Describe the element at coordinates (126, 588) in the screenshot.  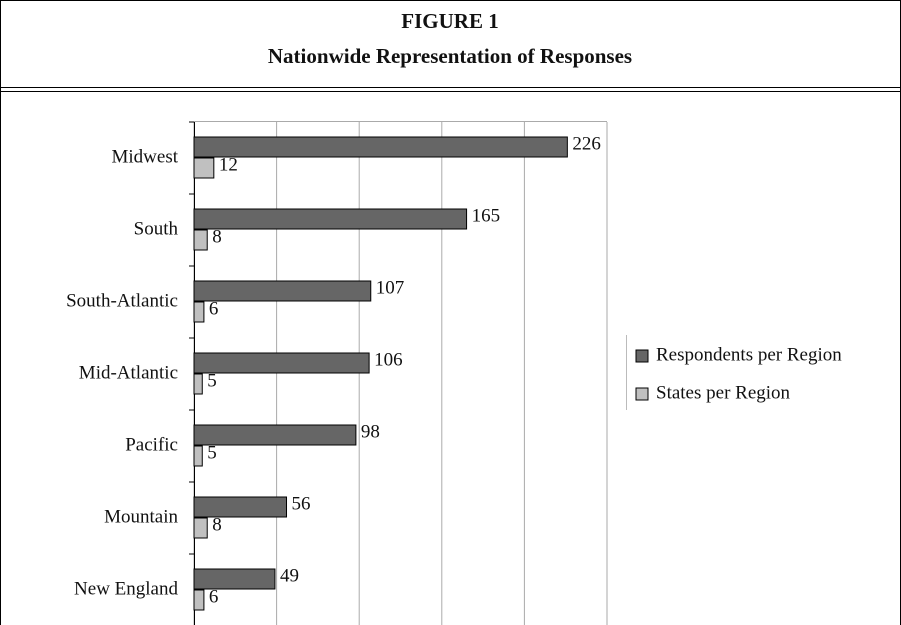
I see `y-tick-label: New England` at that location.